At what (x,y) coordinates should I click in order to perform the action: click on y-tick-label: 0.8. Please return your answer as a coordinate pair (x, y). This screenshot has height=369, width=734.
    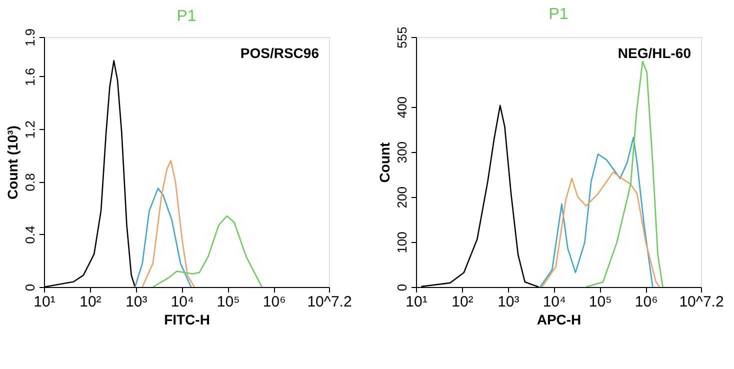
    Looking at the image, I should click on (30, 182).